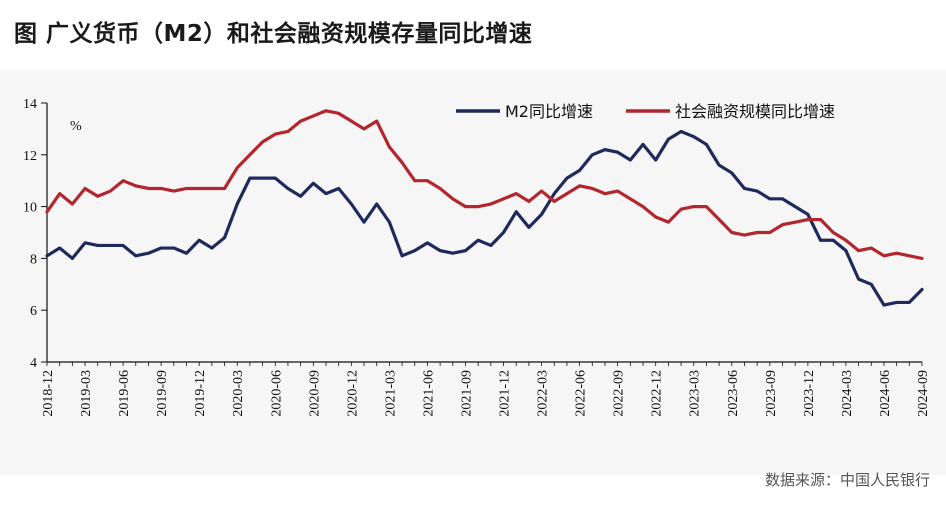  I want to click on y-tick-label: 12, so click(30, 156).